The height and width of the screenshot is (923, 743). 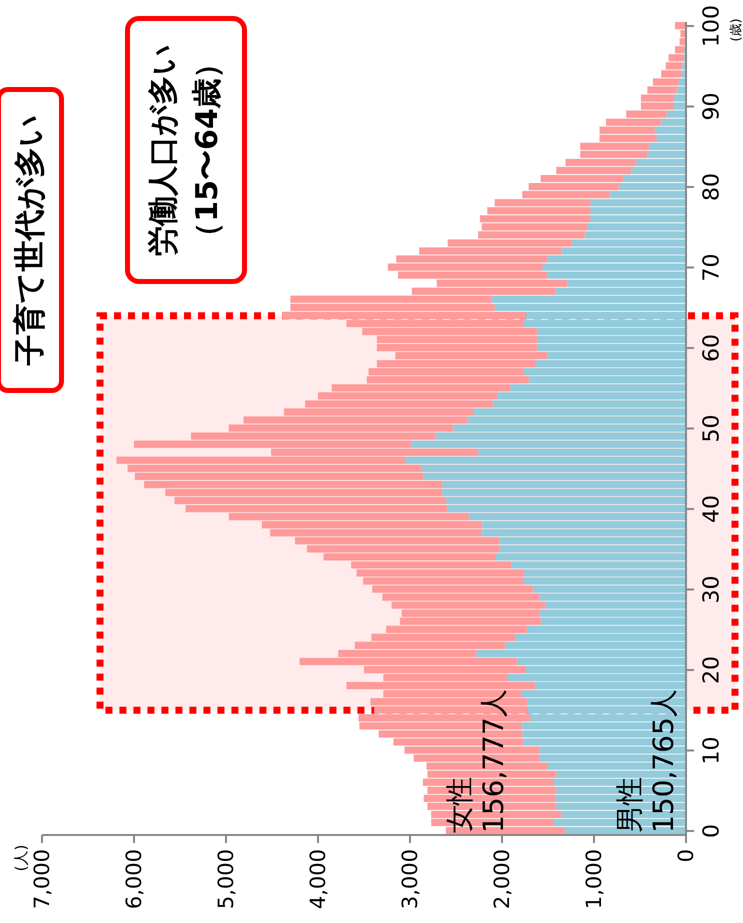 What do you see at coordinates (494, 760) in the screenshot?
I see `annotation: 156,777人` at bounding box center [494, 760].